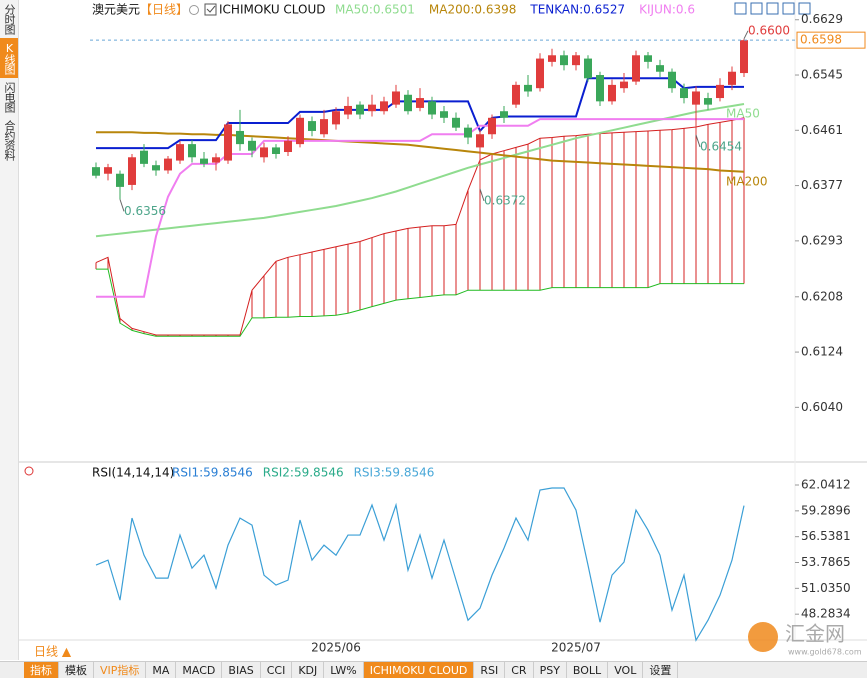  Describe the element at coordinates (826, 485) in the screenshot. I see `y-tick-label: 62.0412` at that location.